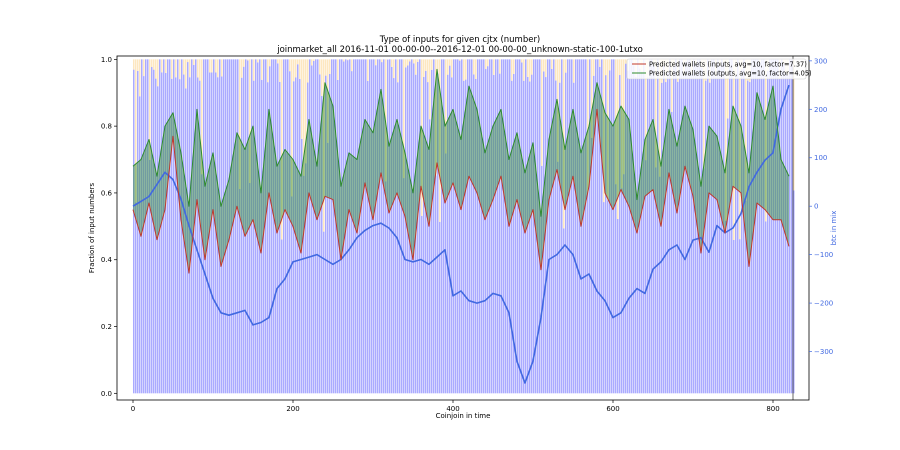 This screenshot has width=900, height=450. What do you see at coordinates (834, 228) in the screenshot?
I see `y2-axis-label: btc in mix` at bounding box center [834, 228].